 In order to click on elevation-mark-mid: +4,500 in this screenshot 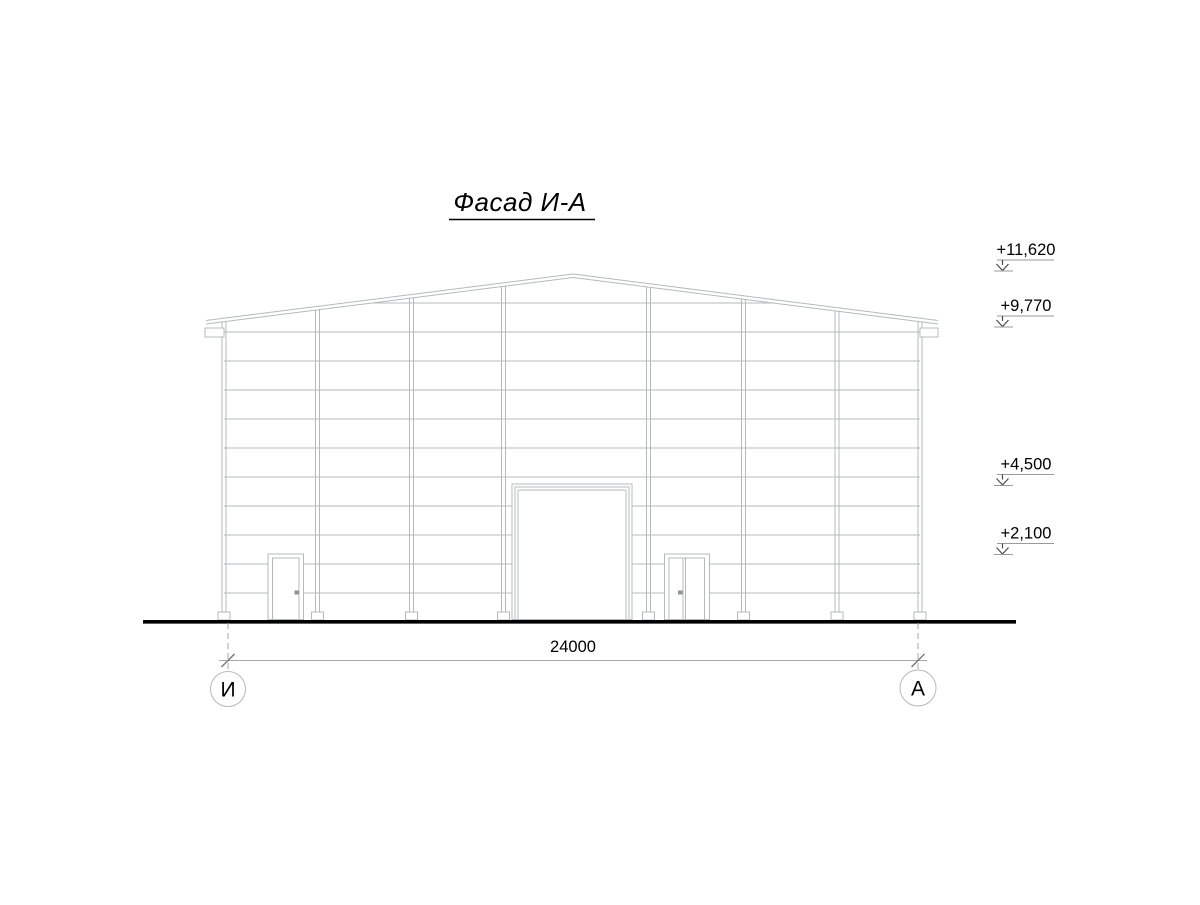, I will do `click(1024, 471)`.